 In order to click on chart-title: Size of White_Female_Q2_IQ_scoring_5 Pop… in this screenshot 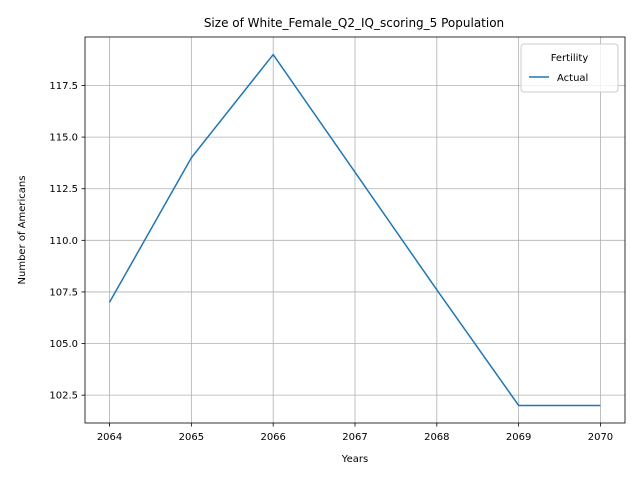, I will do `click(354, 23)`.